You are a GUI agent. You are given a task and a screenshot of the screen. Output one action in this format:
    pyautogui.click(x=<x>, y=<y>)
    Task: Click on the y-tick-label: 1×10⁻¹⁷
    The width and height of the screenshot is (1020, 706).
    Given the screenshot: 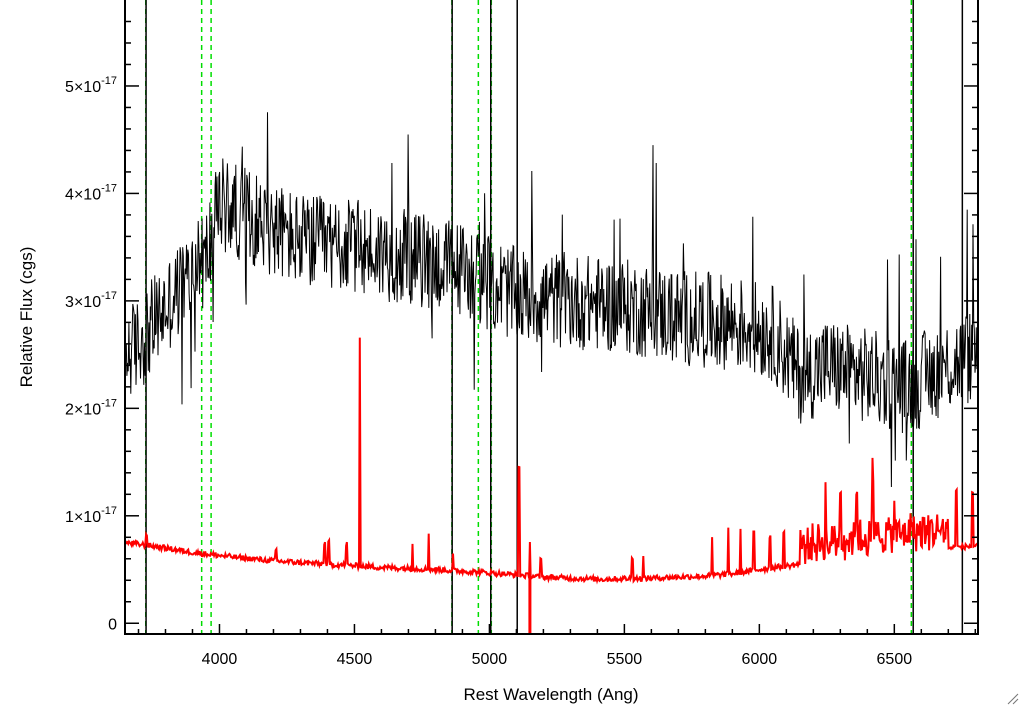 What is the action you would take?
    pyautogui.click(x=91, y=515)
    